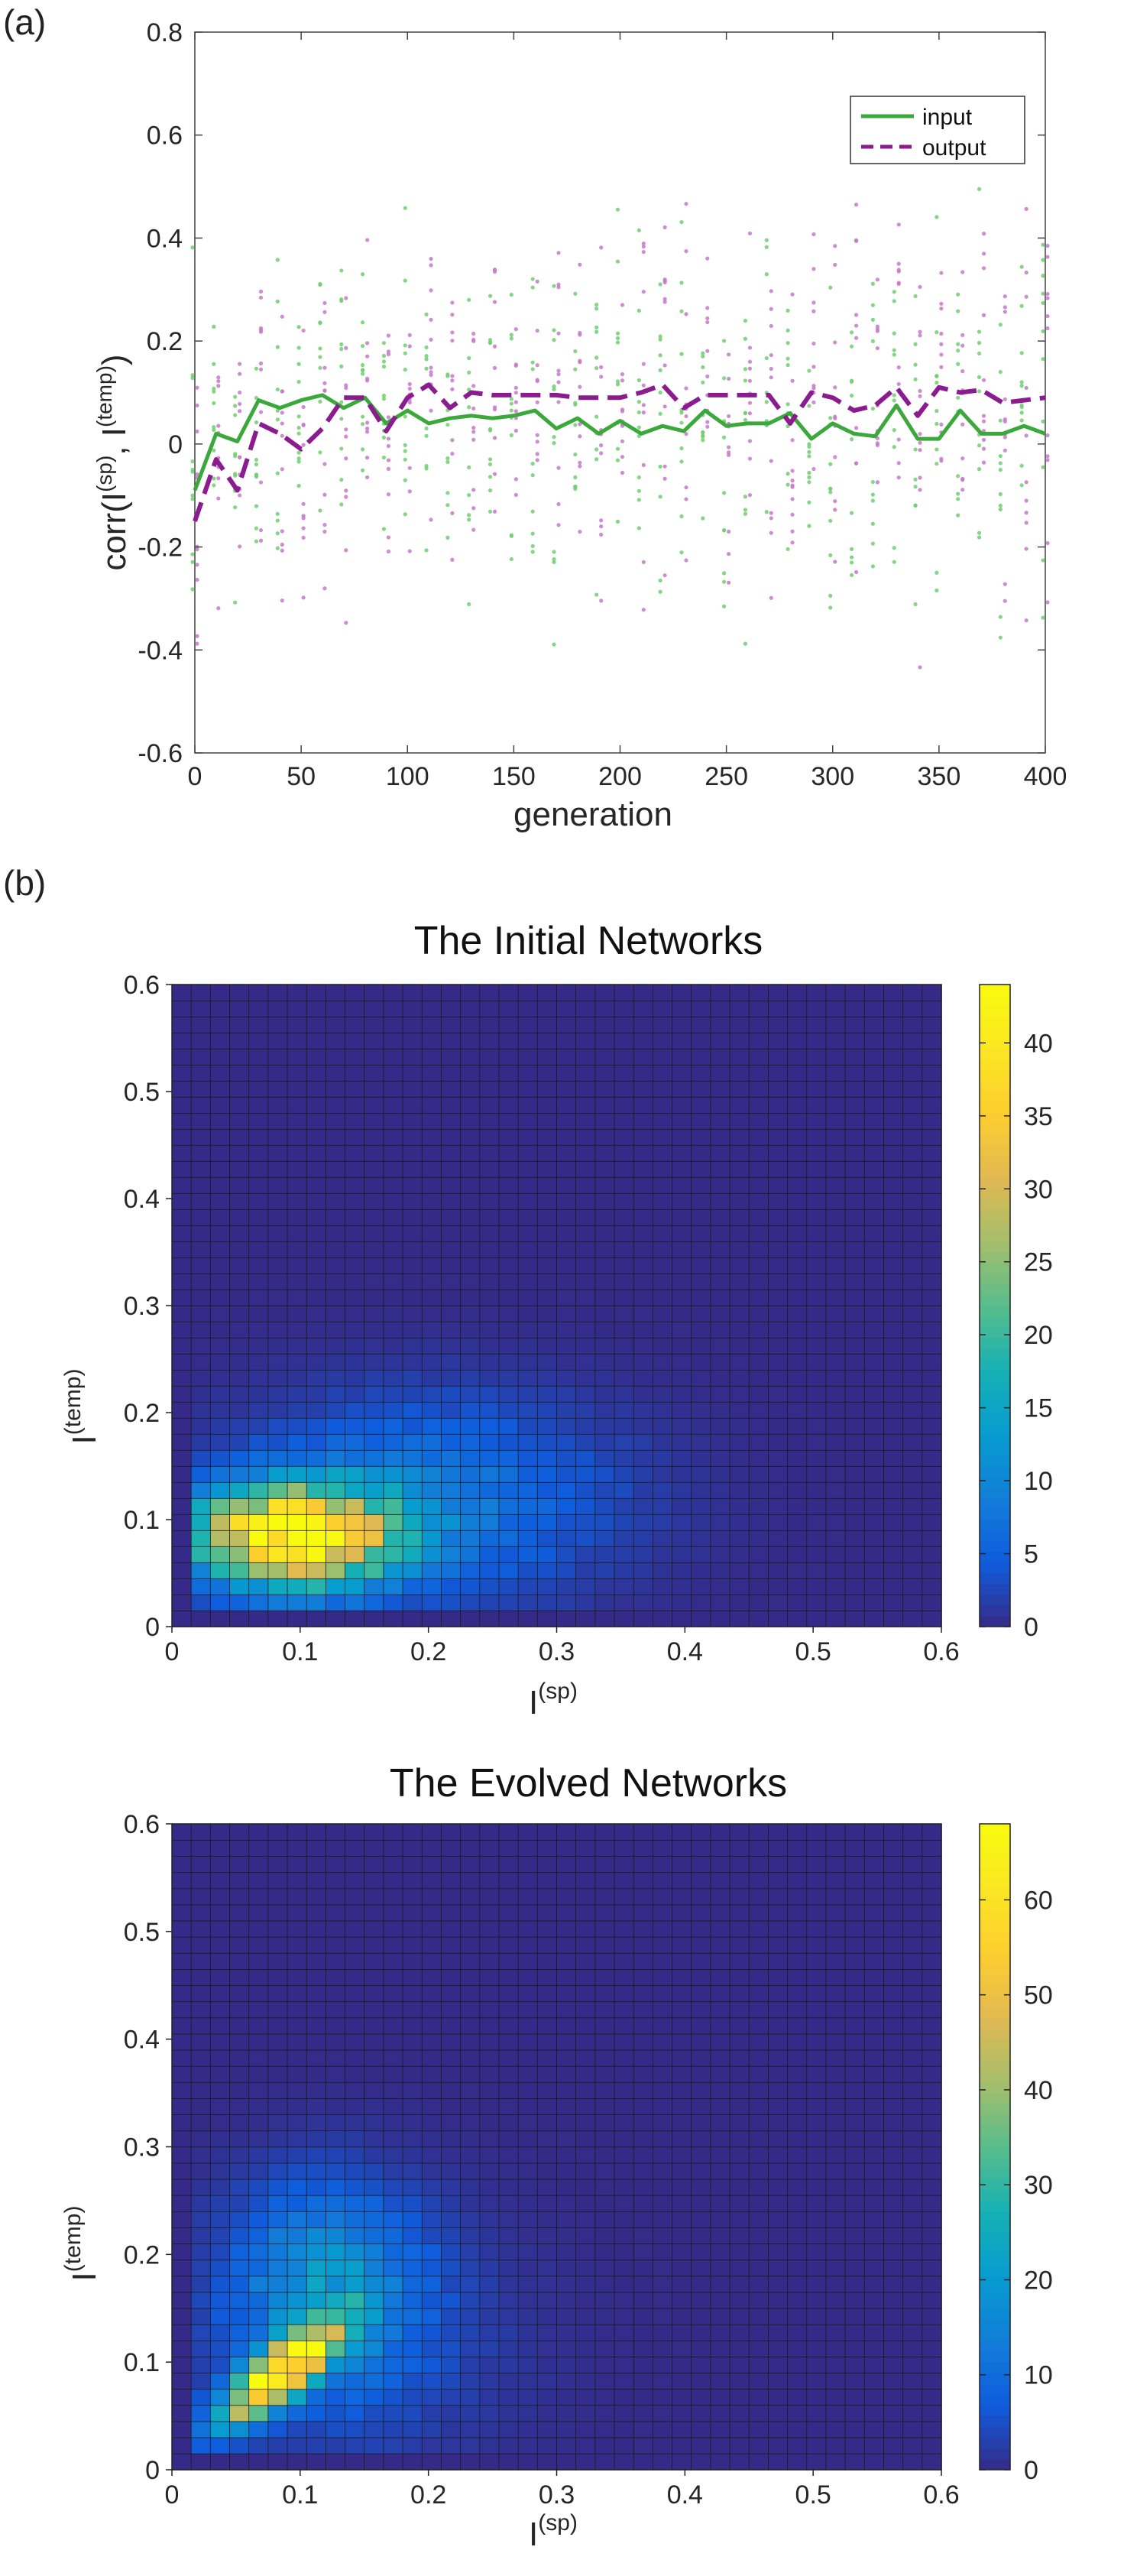 The width and height of the screenshot is (1124, 2576). What do you see at coordinates (833, 776) in the screenshot?
I see `x-tick-label: 300` at bounding box center [833, 776].